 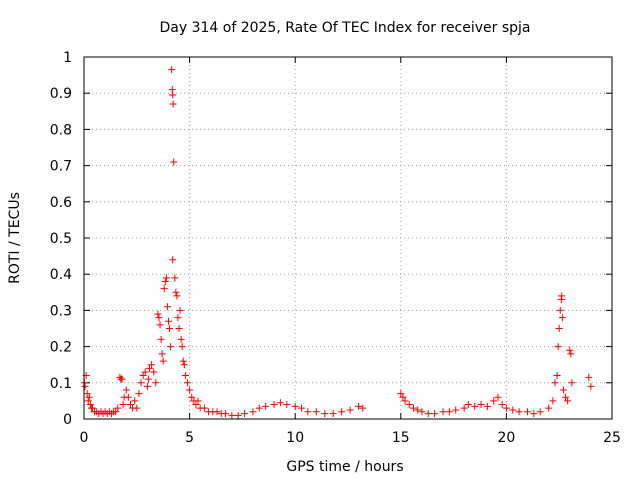 I want to click on x-tick-label: 15, so click(x=401, y=438).